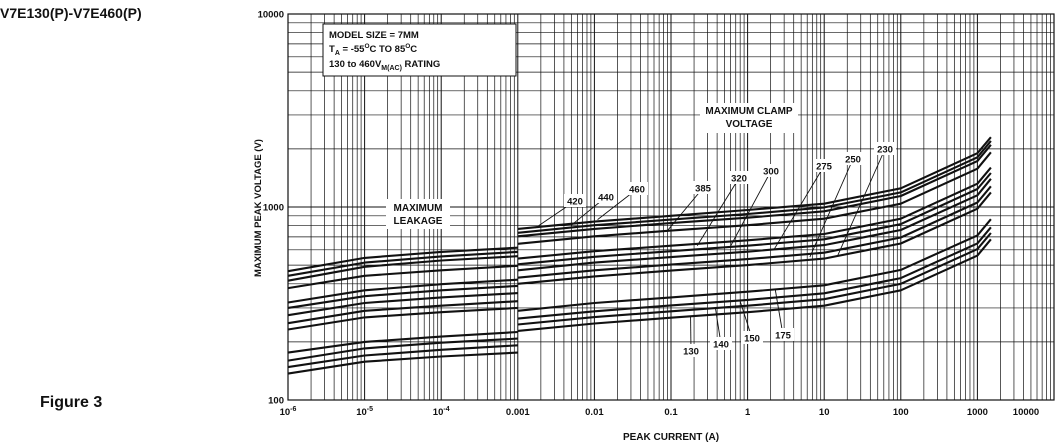  I want to click on callout-label-175: 175, so click(783, 336).